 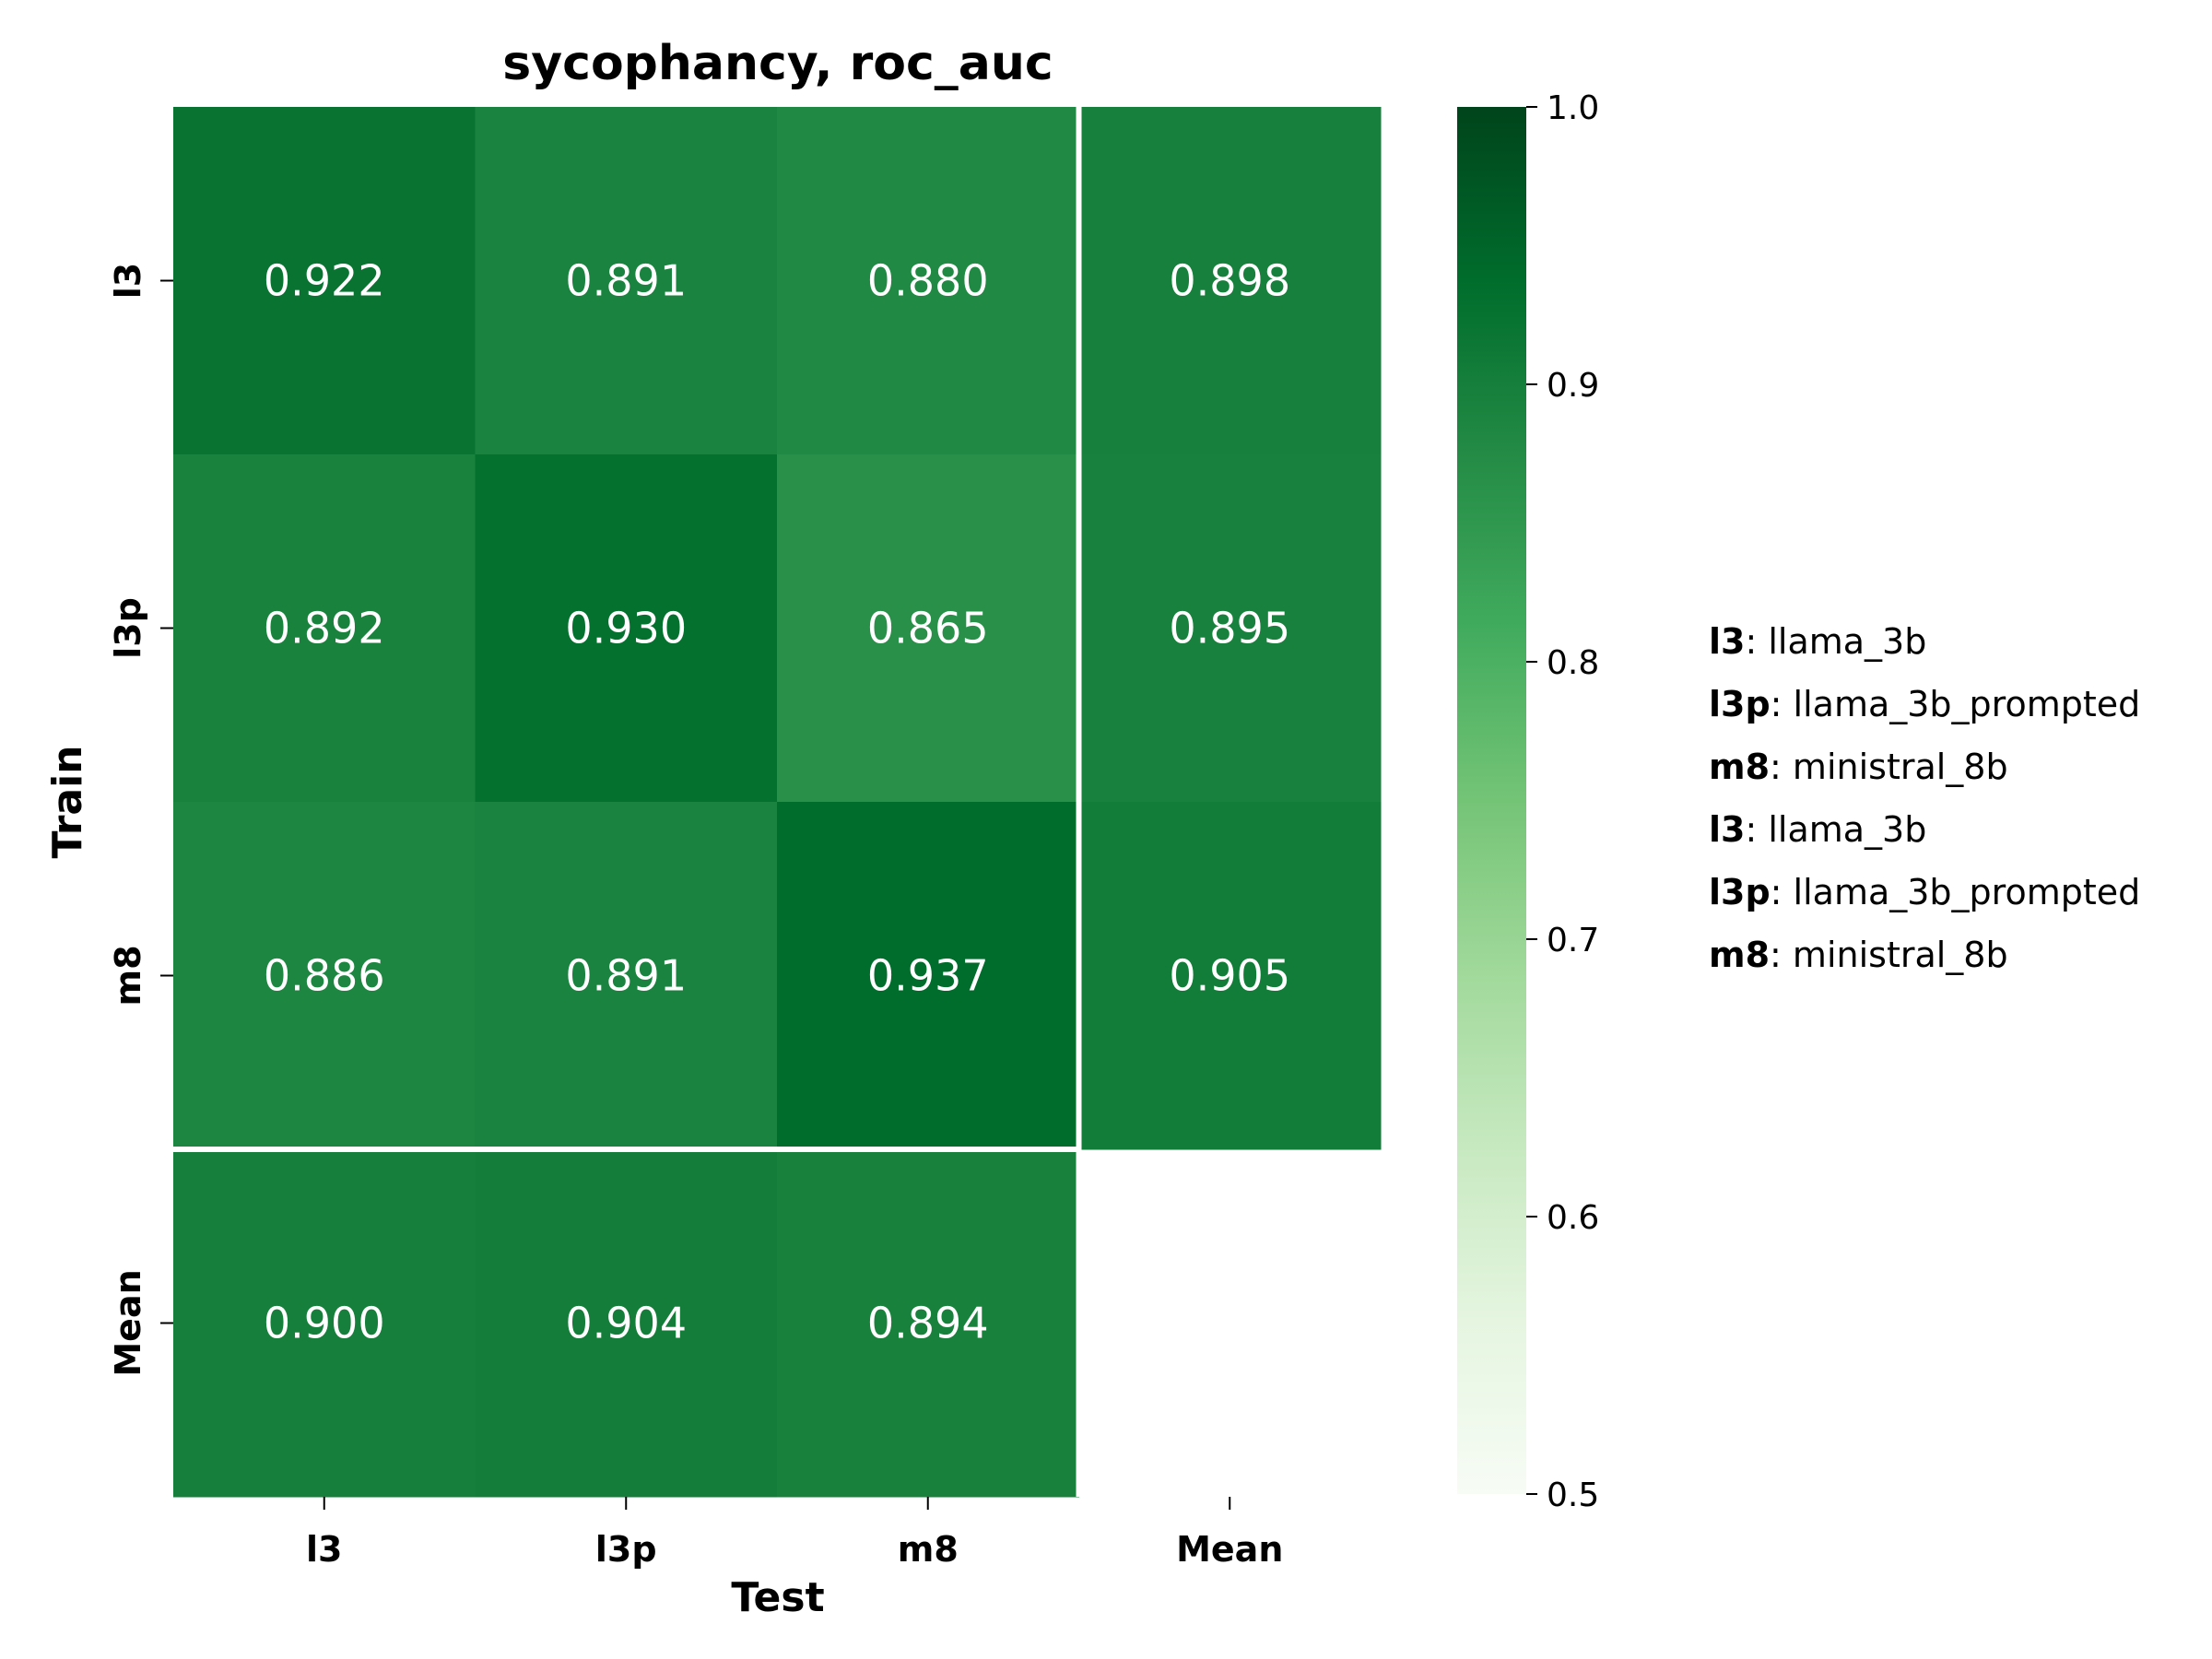 What do you see at coordinates (128, 975) in the screenshot?
I see `y-tick-label: m8` at bounding box center [128, 975].